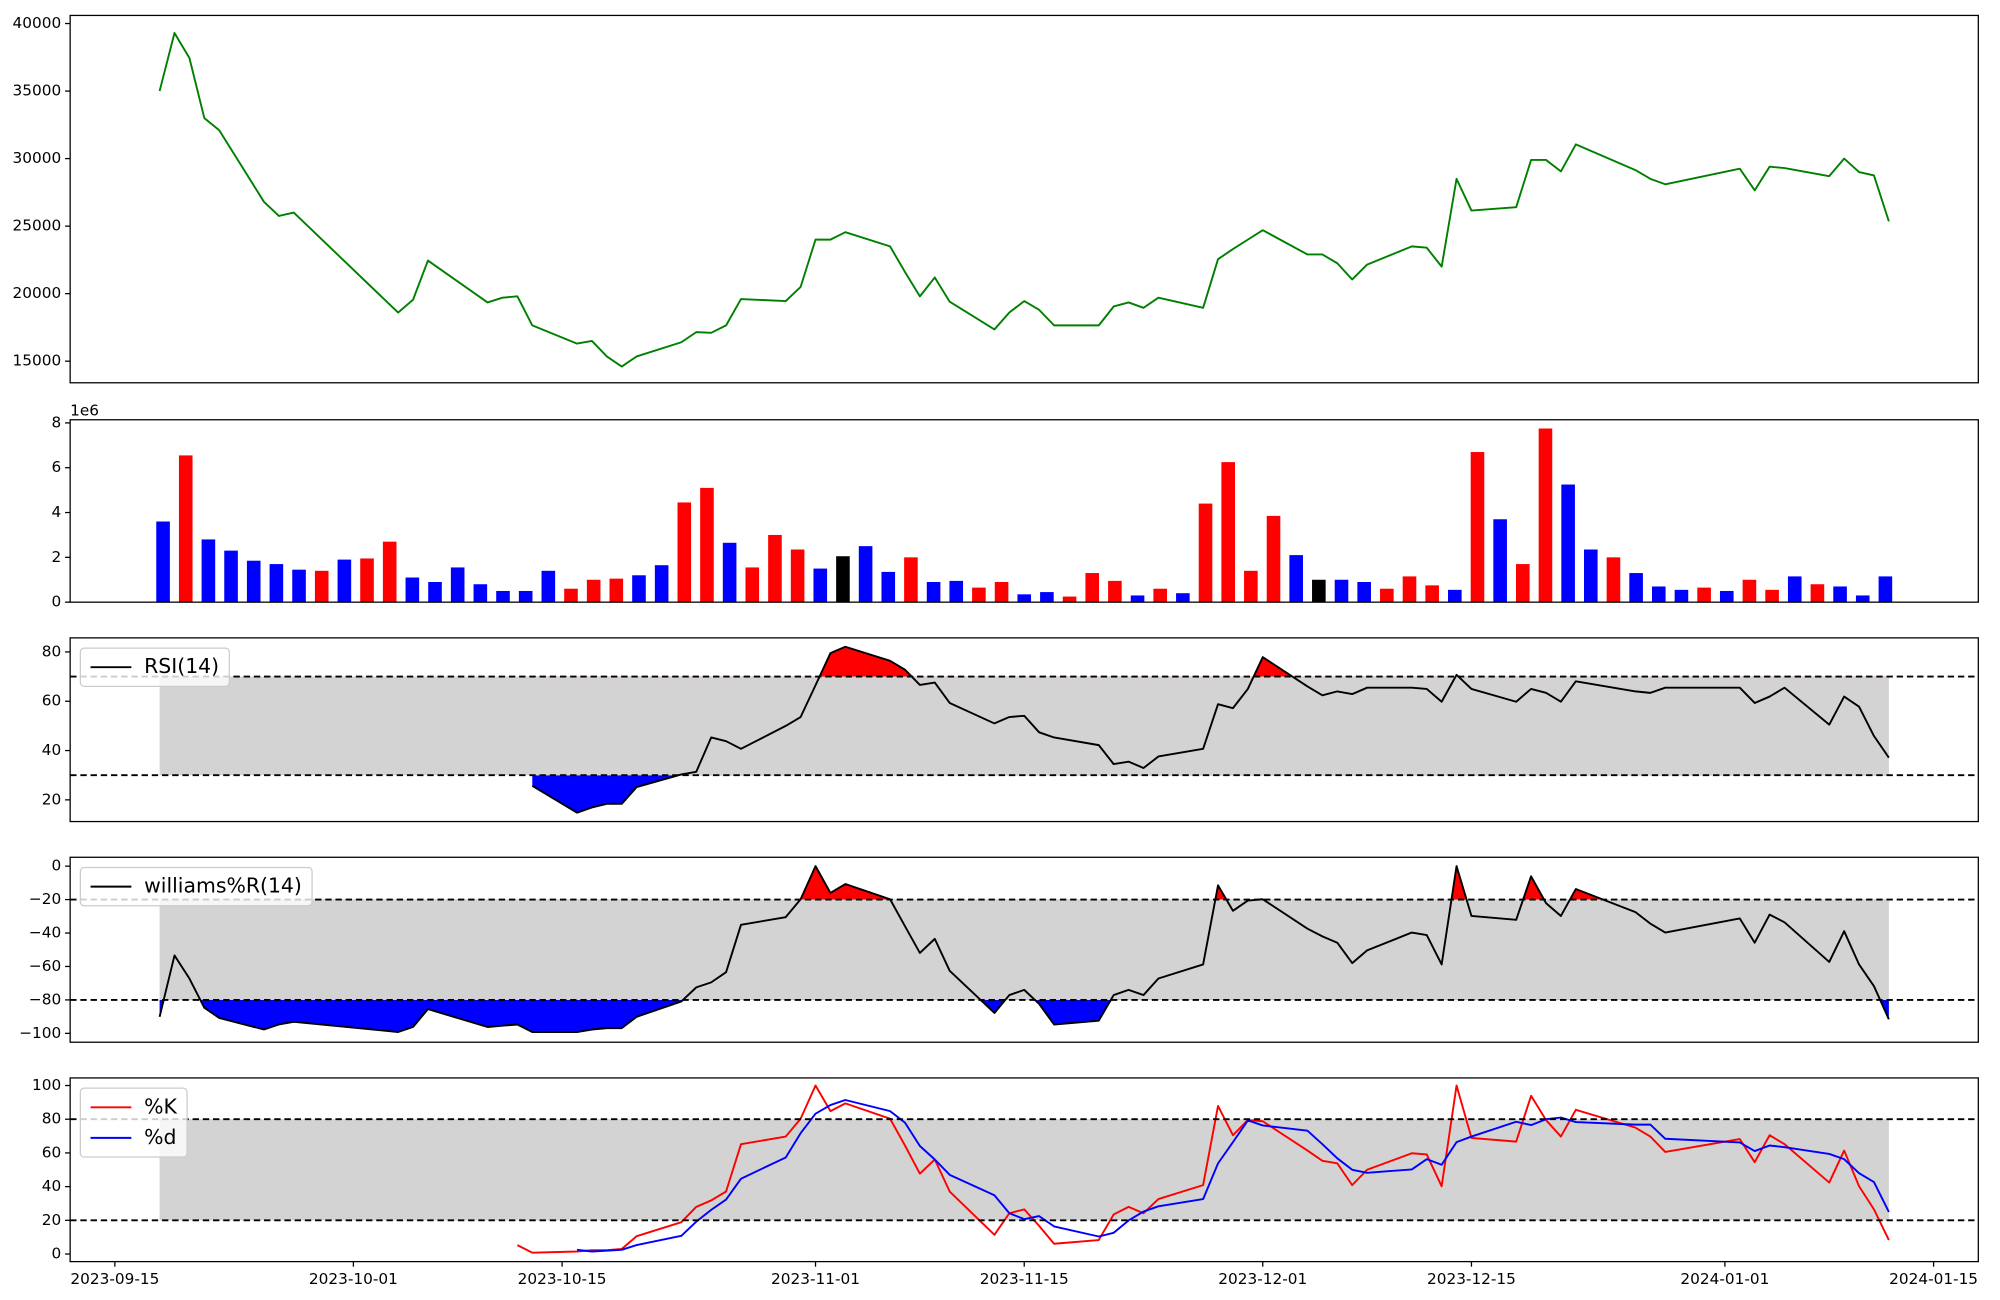 The height and width of the screenshot is (1300, 2000). Describe the element at coordinates (815, 1279) in the screenshot. I see `x-tick-label: 2023-11-01` at that location.